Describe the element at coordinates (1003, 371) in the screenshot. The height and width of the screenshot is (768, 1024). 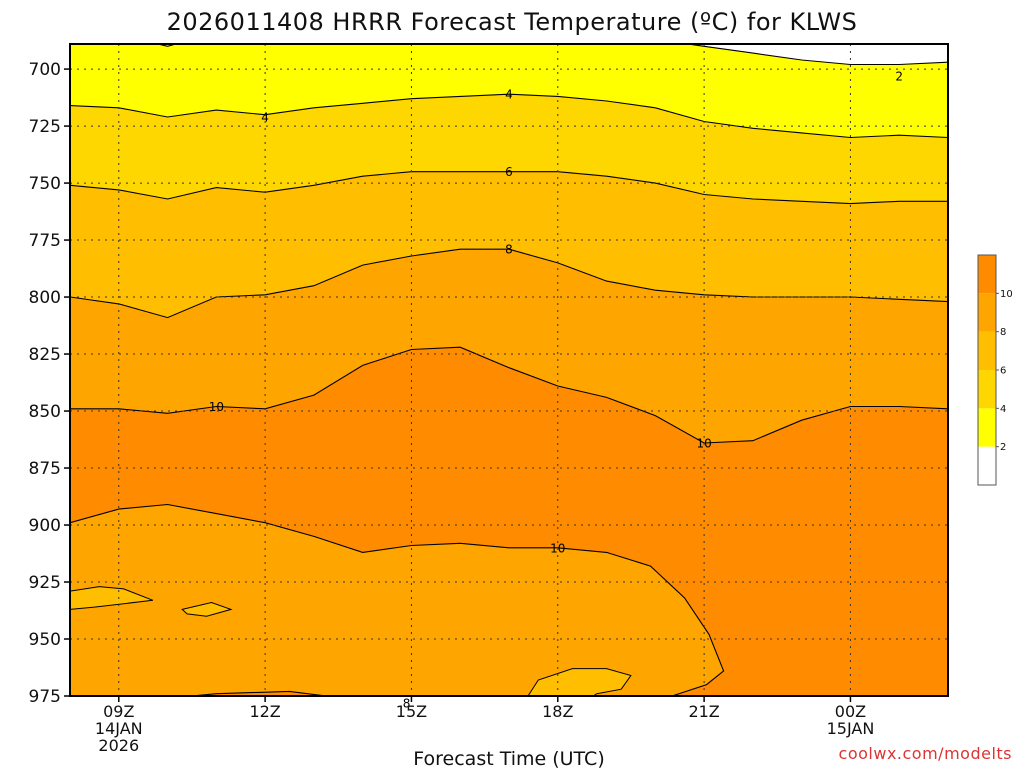
I see `colorbar-label-2: 6` at that location.